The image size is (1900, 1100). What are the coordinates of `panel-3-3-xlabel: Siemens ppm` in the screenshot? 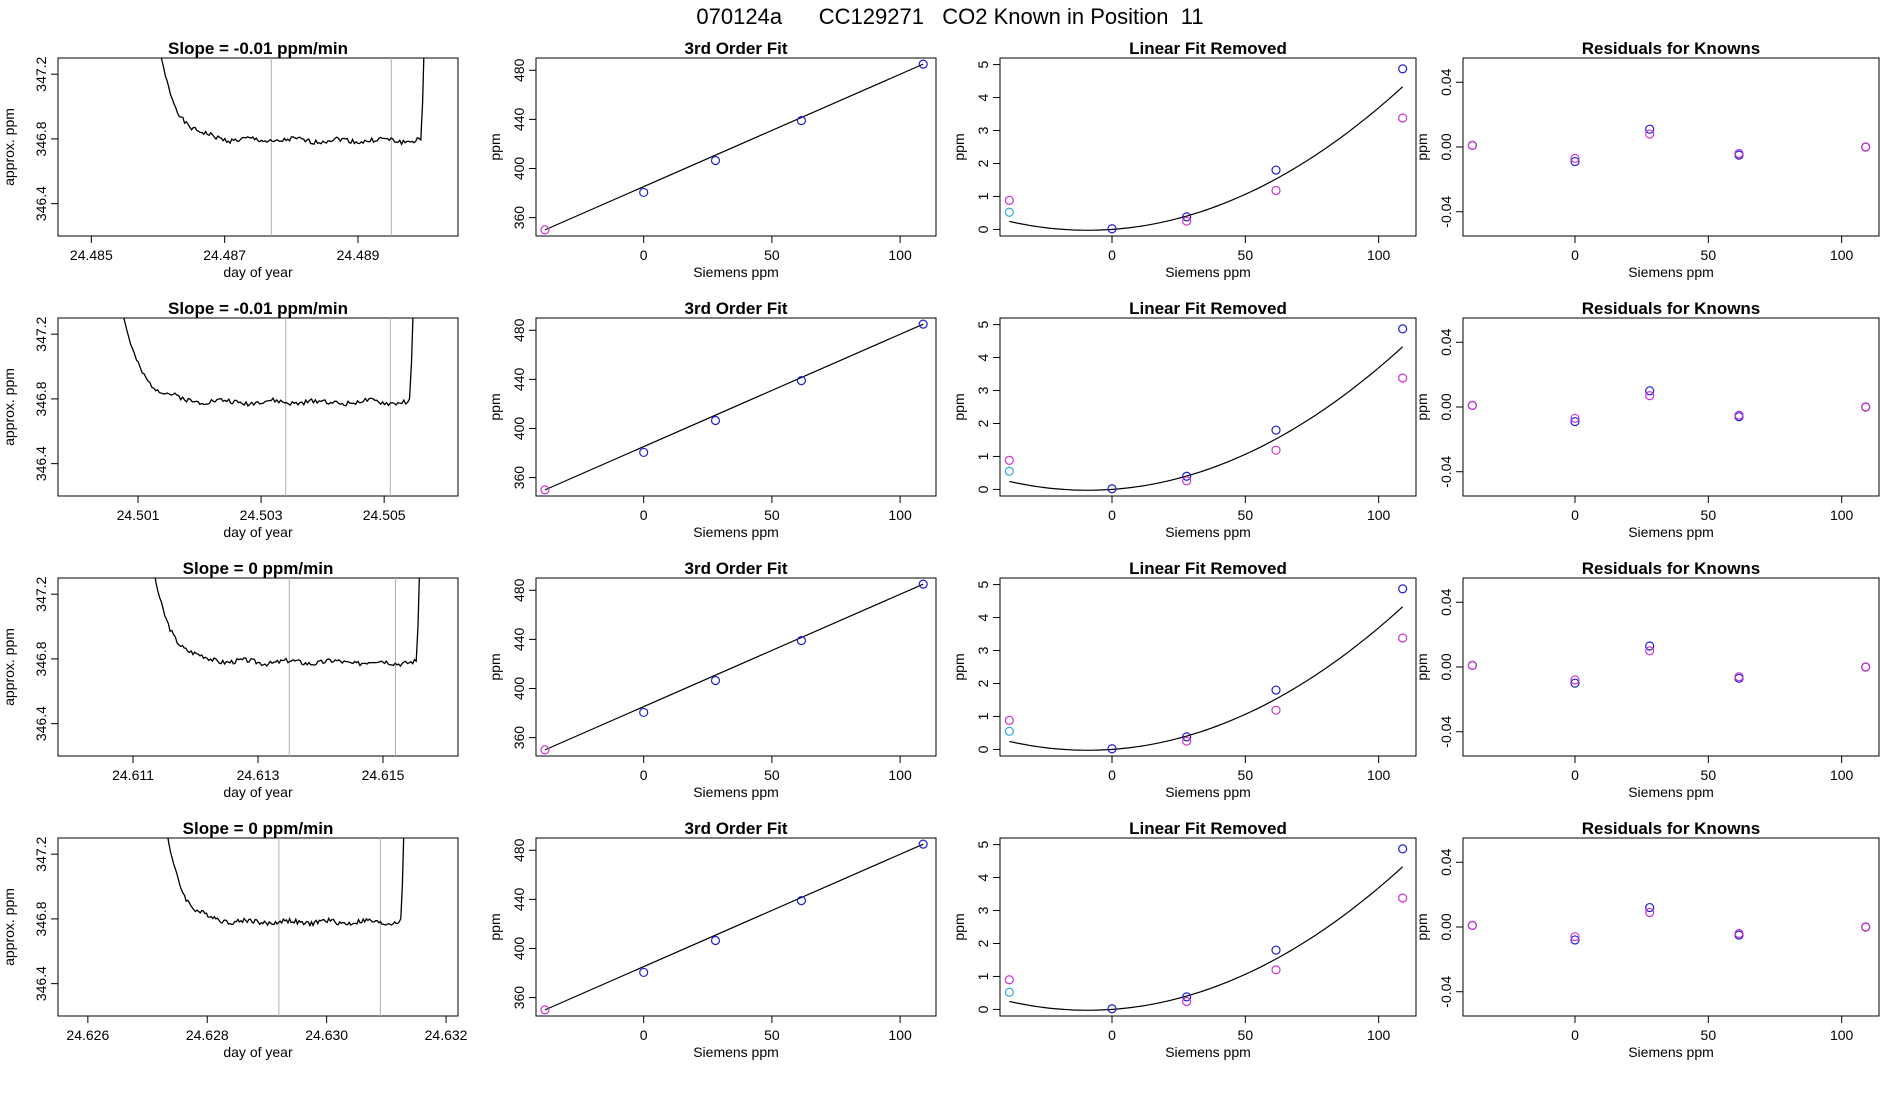 It's located at (1208, 792).